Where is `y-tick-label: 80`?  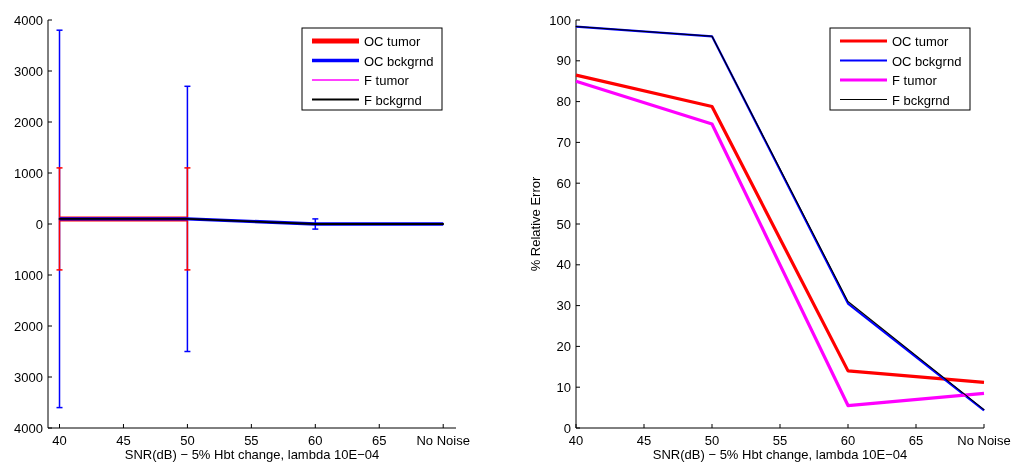
y-tick-label: 80 is located at coordinates (563, 102).